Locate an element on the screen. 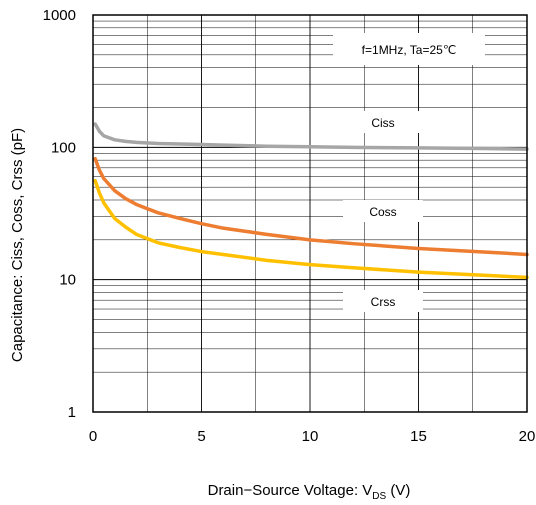 This screenshot has width=536, height=505. x-axis-title: Drain−Source Voltage: VDS (V) is located at coordinates (309, 492).